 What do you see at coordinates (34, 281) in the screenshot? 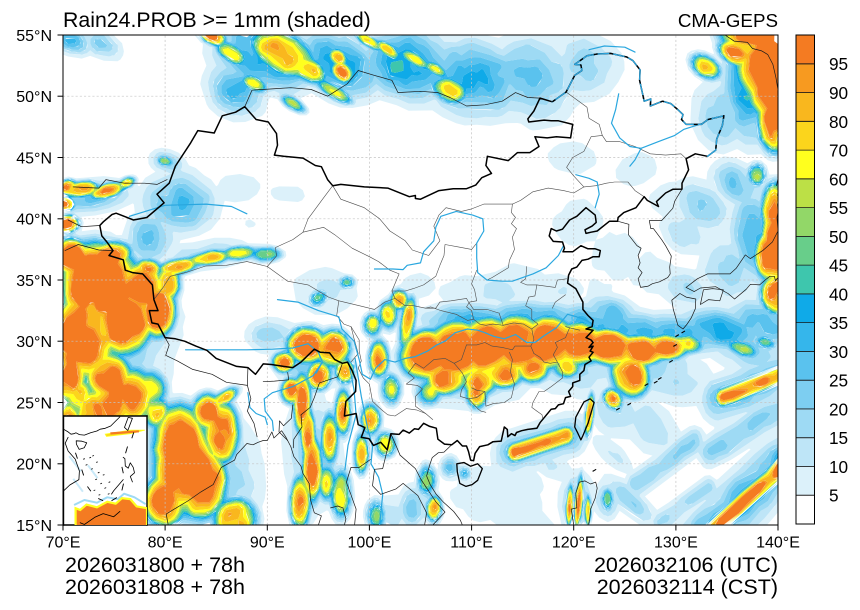
I see `svg-text: 35°N` at bounding box center [34, 281].